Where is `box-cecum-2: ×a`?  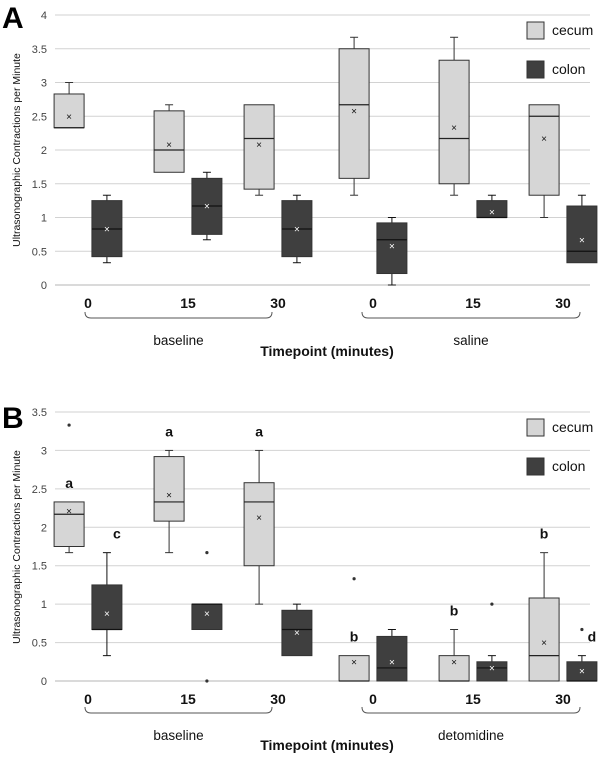 box-cecum-2: ×a is located at coordinates (259, 514).